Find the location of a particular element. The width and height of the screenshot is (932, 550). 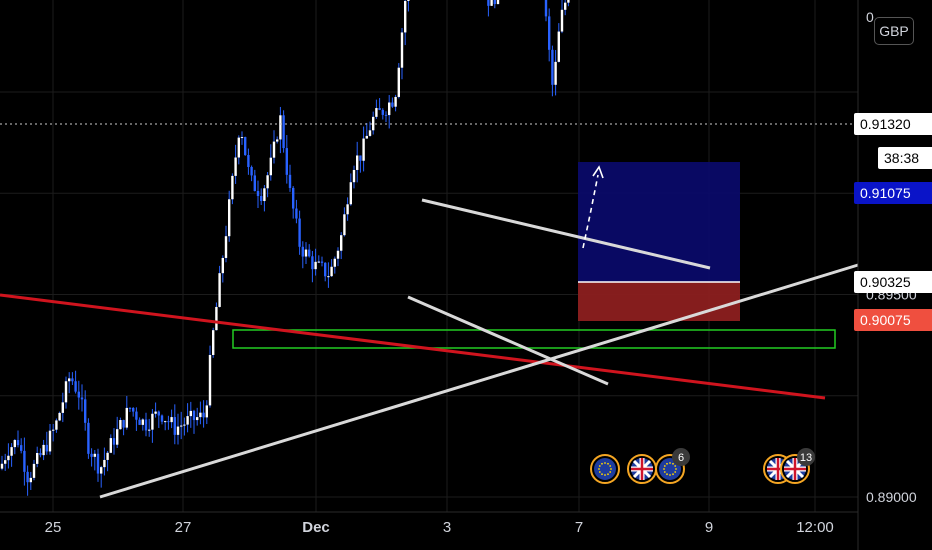

event-count-2-bg is located at coordinates (806, 457).